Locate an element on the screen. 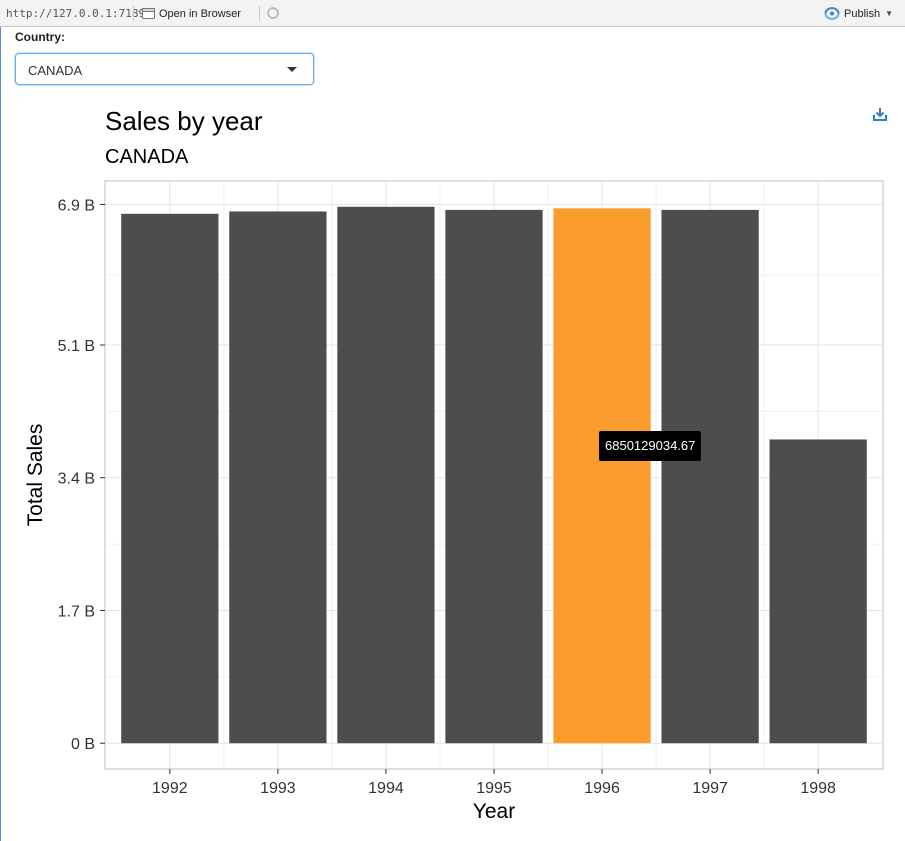 Image resolution: width=905 pixels, height=841 pixels. open-in-browser-icon is located at coordinates (148, 13).